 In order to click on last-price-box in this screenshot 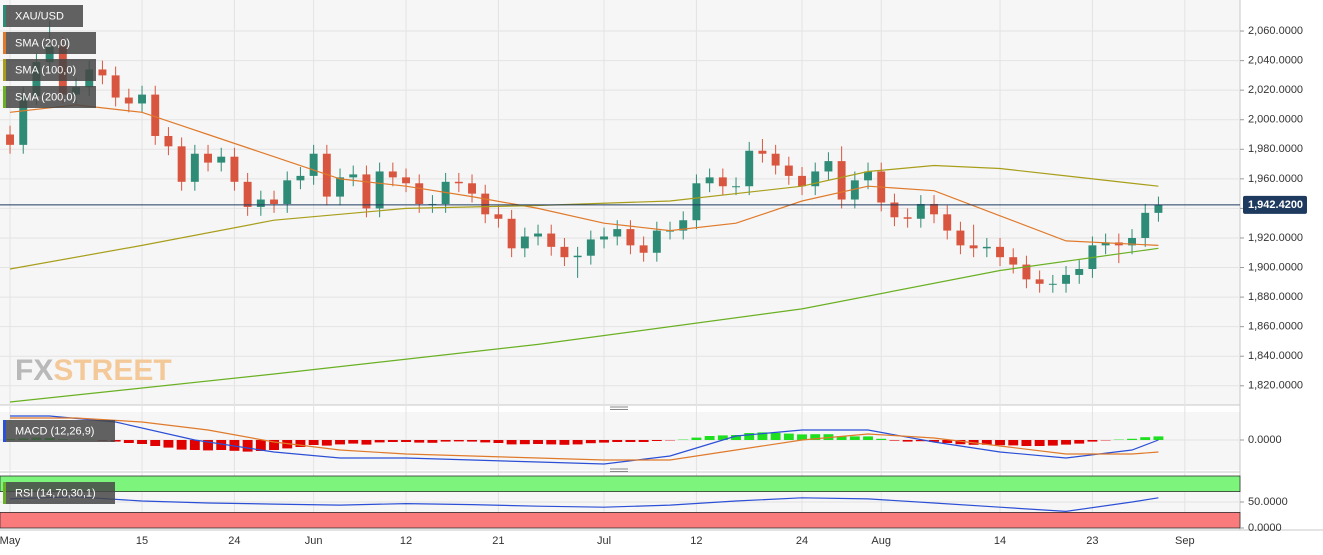, I will do `click(1275, 204)`.